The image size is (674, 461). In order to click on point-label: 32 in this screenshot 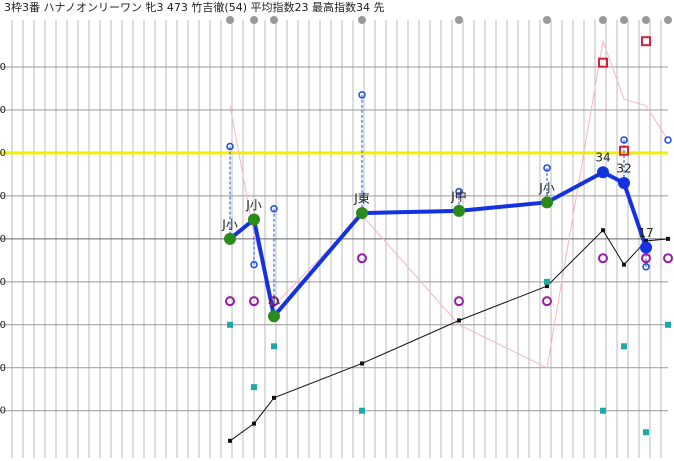, I will do `click(623, 168)`.